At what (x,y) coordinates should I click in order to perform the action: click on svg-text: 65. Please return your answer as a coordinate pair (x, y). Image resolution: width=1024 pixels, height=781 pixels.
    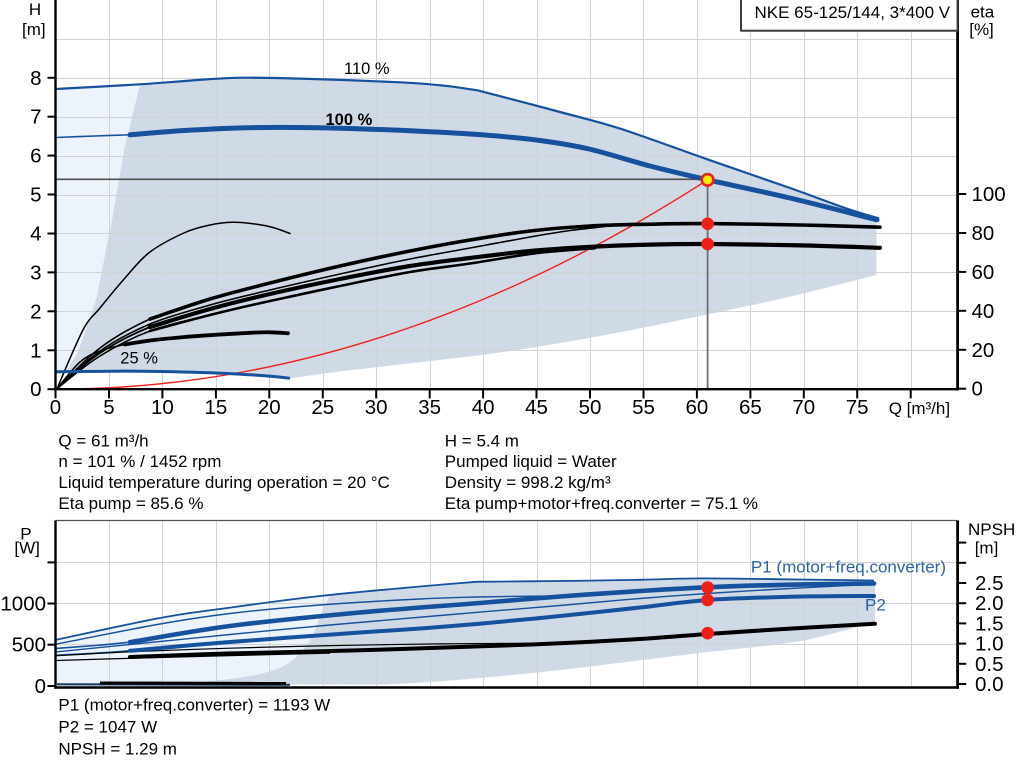
    Looking at the image, I should click on (750, 407).